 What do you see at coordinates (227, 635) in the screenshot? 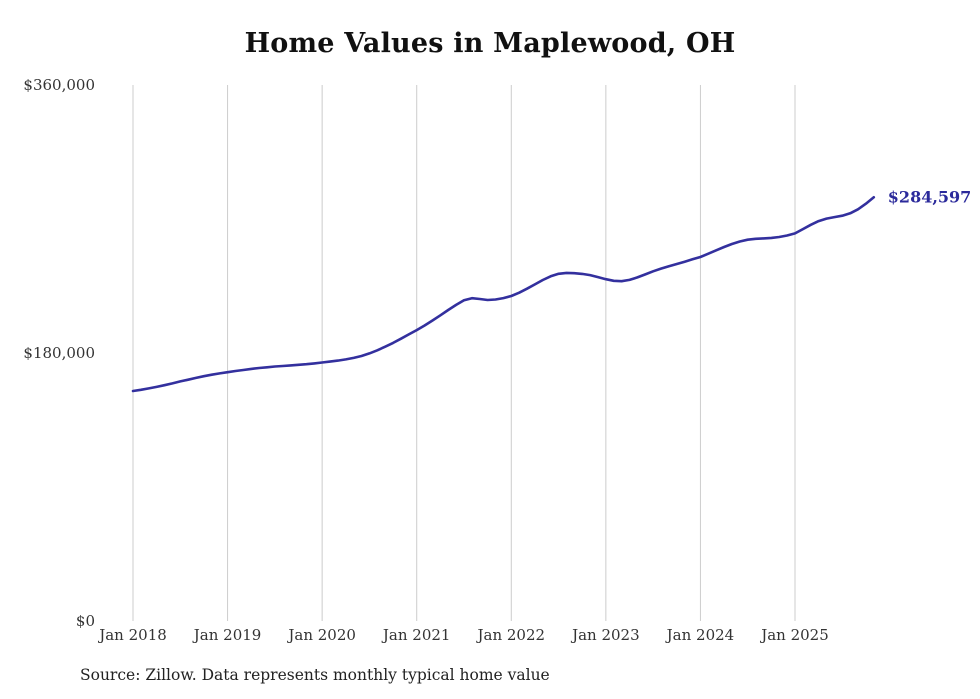
I see `x-tick-label: Jan 2019` at bounding box center [227, 635].